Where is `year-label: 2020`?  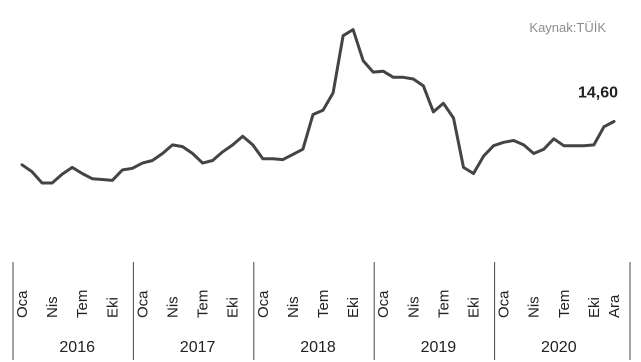
year-label: 2020 is located at coordinates (559, 347).